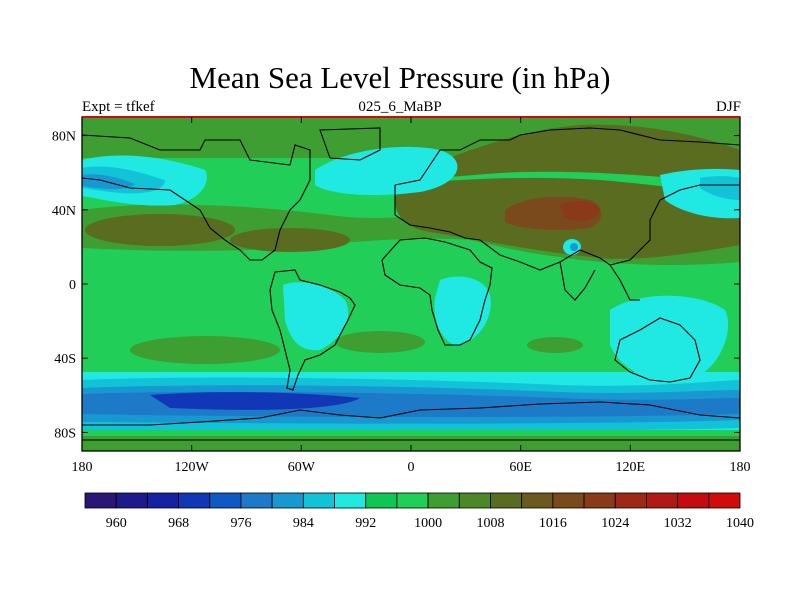 The width and height of the screenshot is (800, 600). What do you see at coordinates (302, 467) in the screenshot?
I see `lon-tick-label: 60W` at bounding box center [302, 467].